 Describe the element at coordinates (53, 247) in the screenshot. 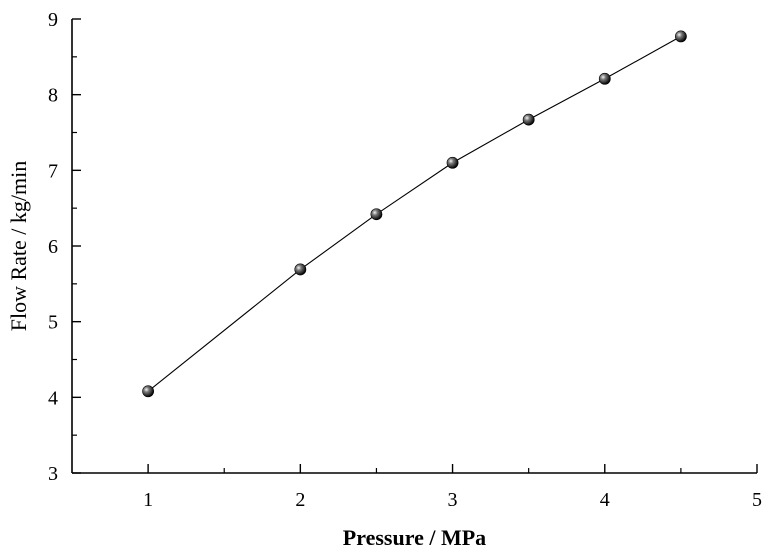

I see `y-tick-label: 6` at that location.